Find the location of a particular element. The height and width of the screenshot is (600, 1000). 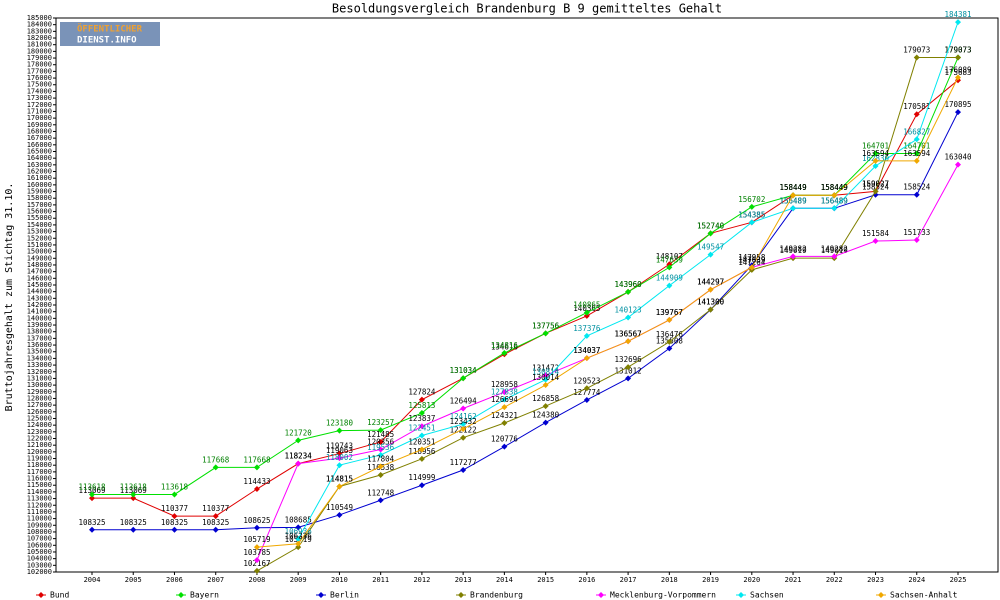

value-label: 125813 is located at coordinates (421, 405).